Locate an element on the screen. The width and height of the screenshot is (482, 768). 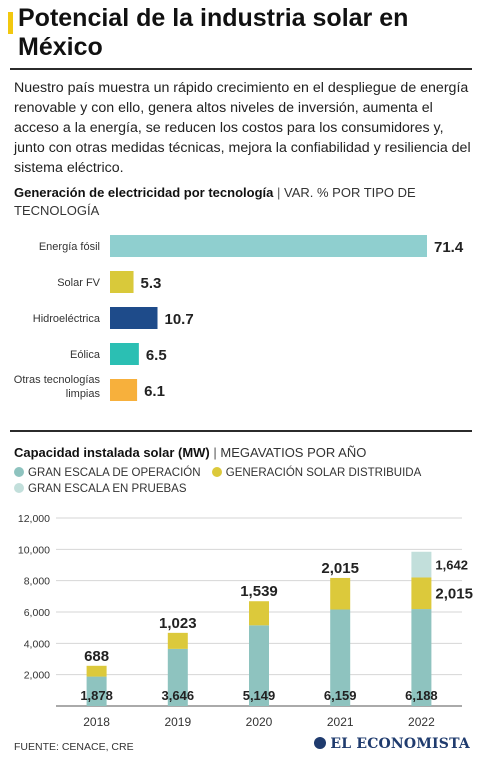
bar-value-label: 5,149 is located at coordinates (259, 695).